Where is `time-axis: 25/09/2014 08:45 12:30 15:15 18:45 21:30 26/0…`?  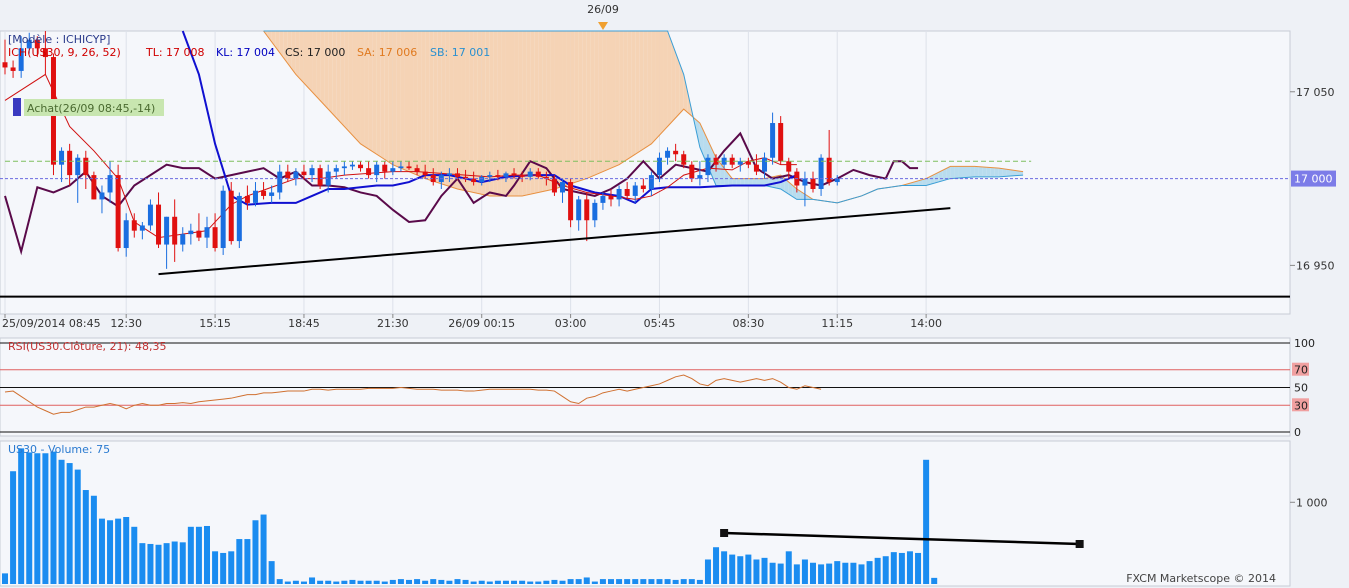
time-axis: 25/09/2014 08:45 12:30 15:15 18:45 21:30 26/0… is located at coordinates (472, 322).